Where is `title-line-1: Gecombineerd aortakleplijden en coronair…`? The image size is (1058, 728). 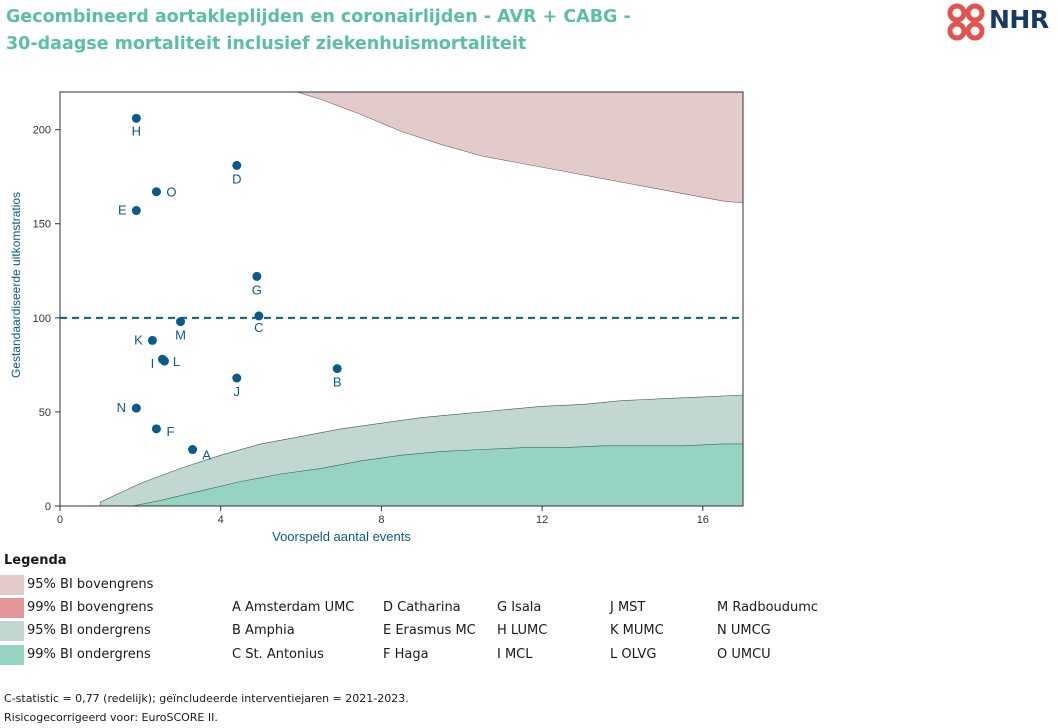
title-line-1: Gecombineerd aortakleplijden en coronair… is located at coordinates (318, 17).